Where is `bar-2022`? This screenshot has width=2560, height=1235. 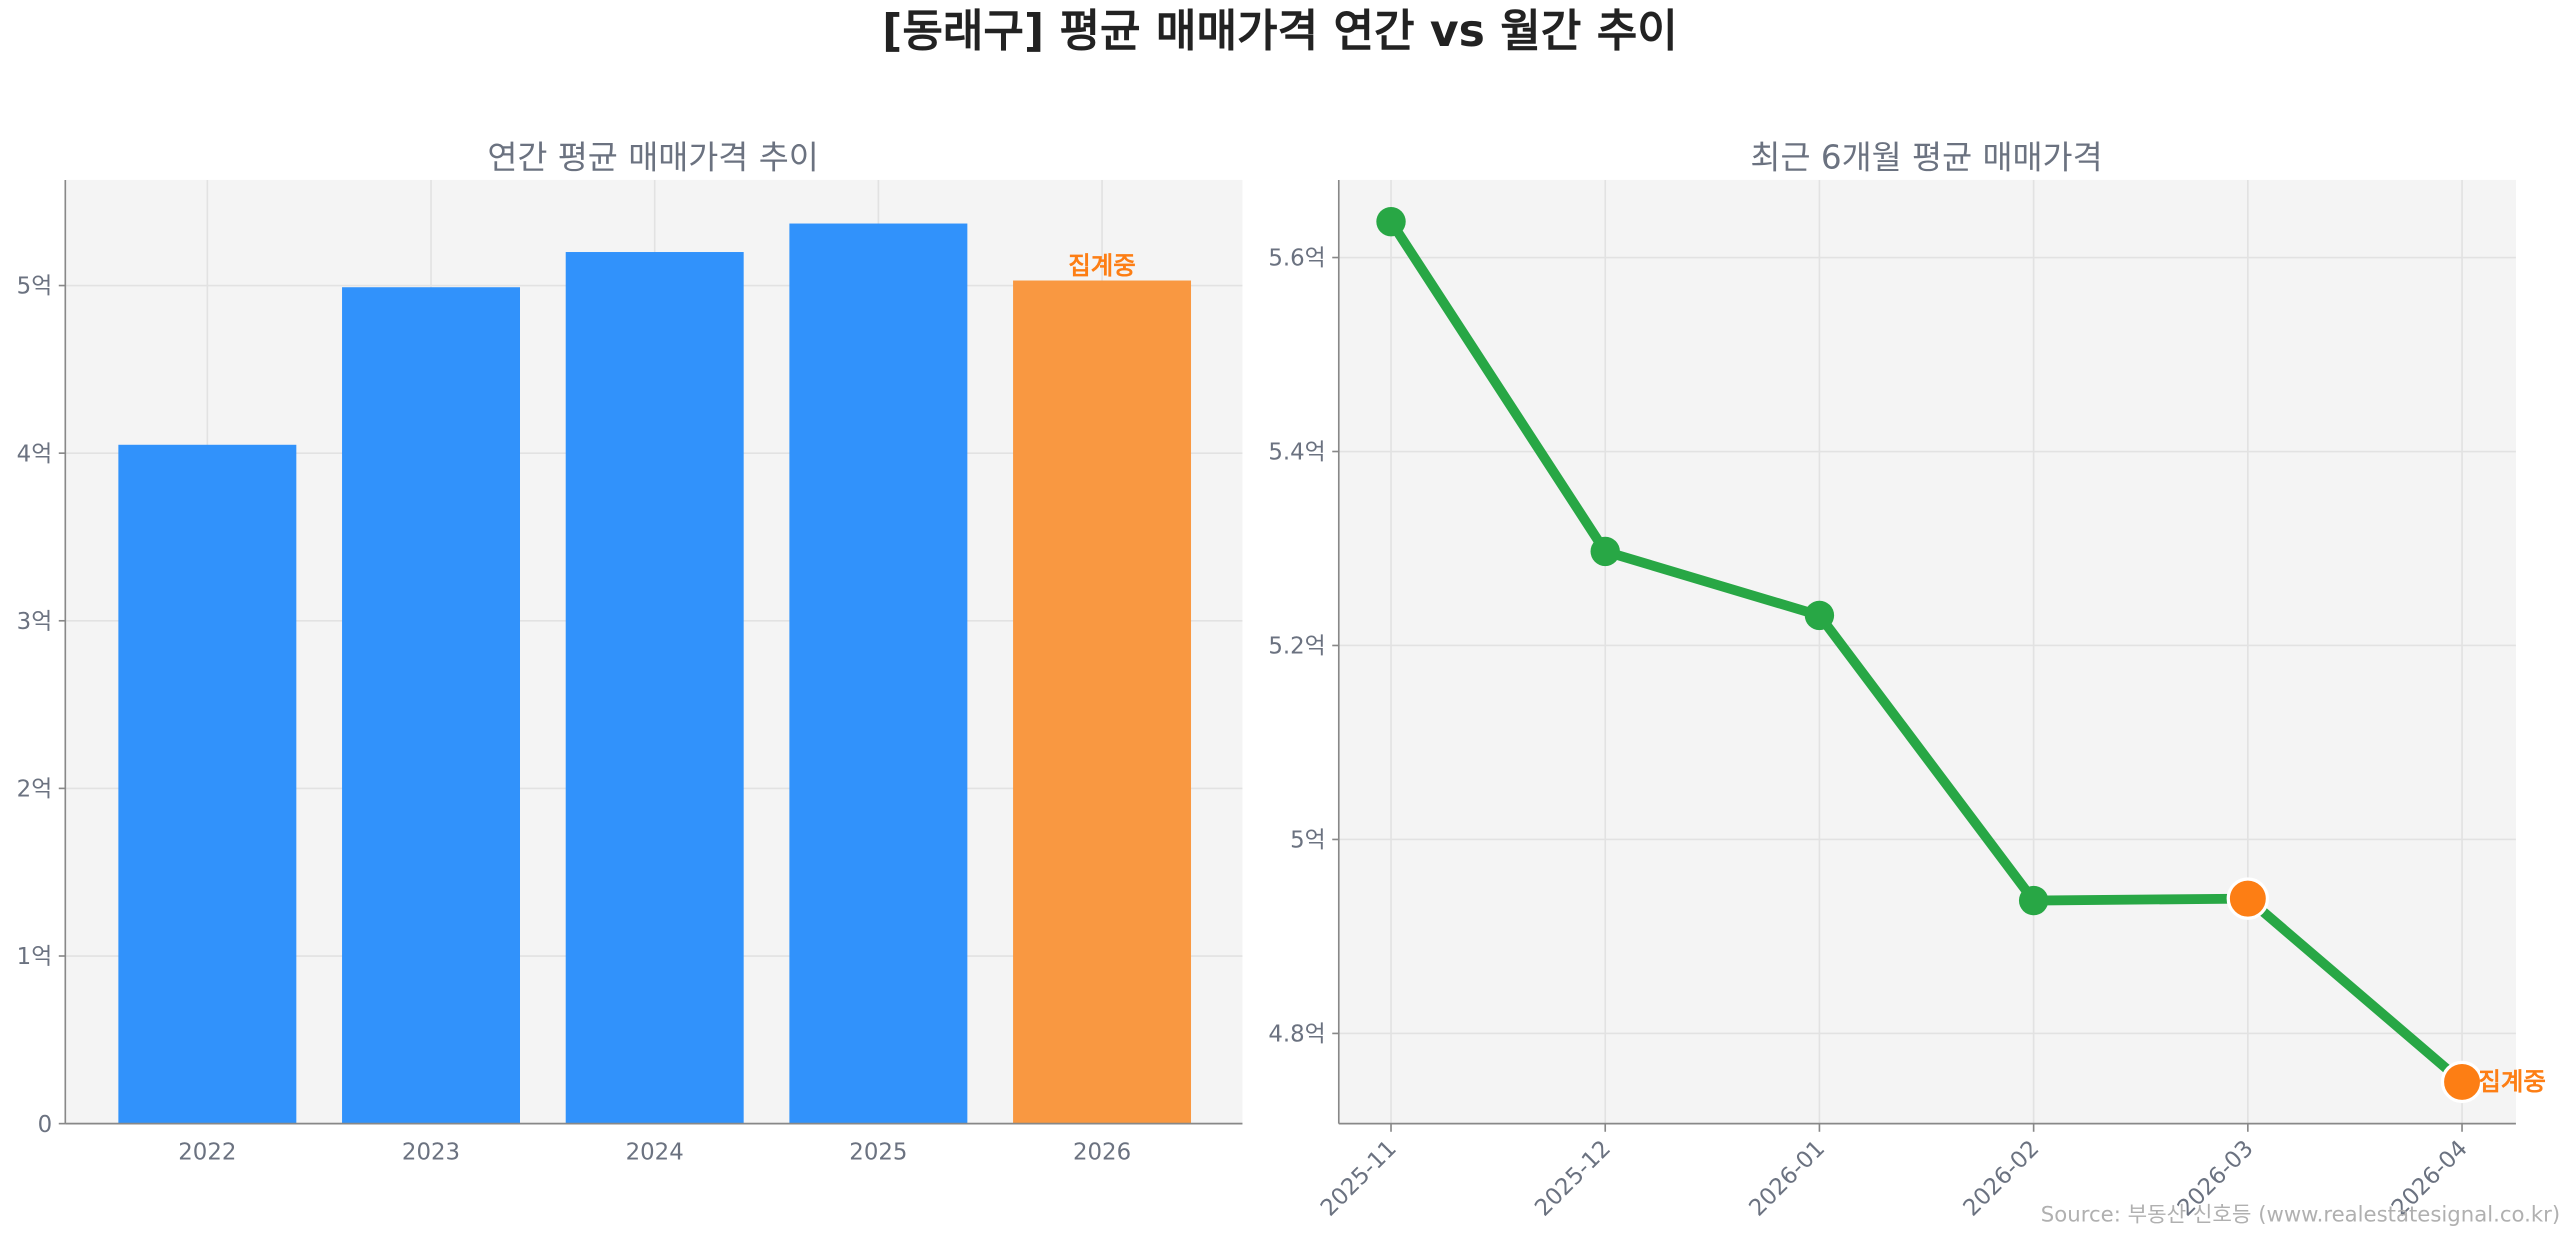
bar-2022 is located at coordinates (207, 784).